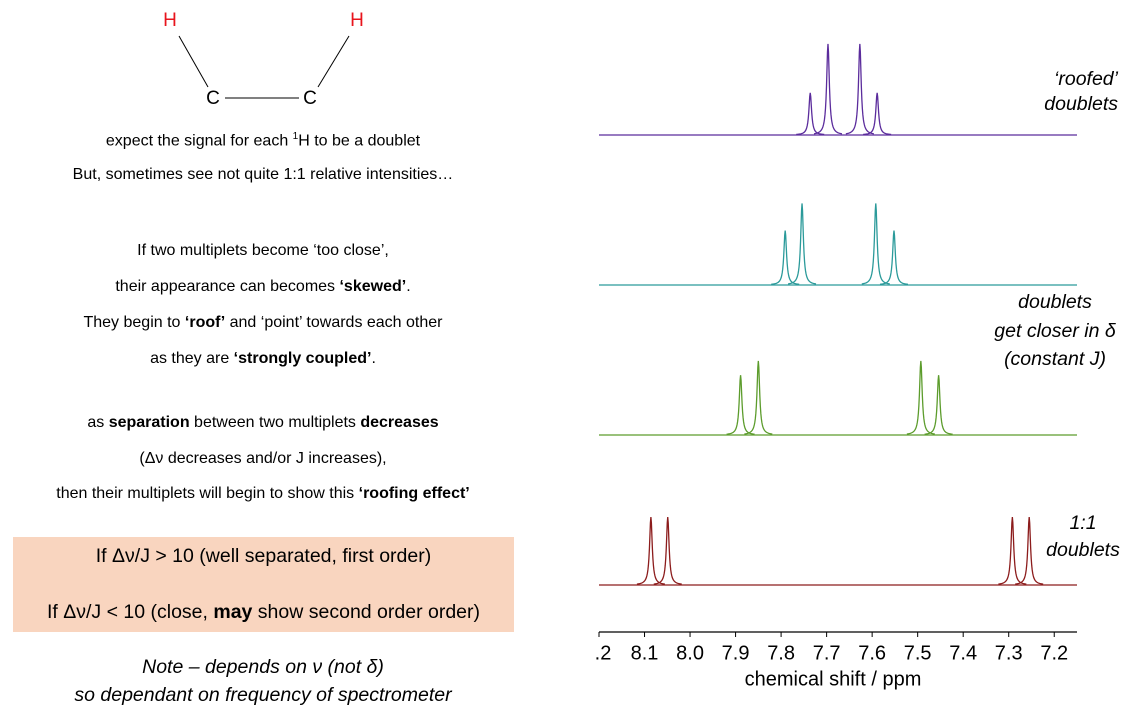  Describe the element at coordinates (781, 653) in the screenshot. I see `x-tick-label: 7.8` at that location.